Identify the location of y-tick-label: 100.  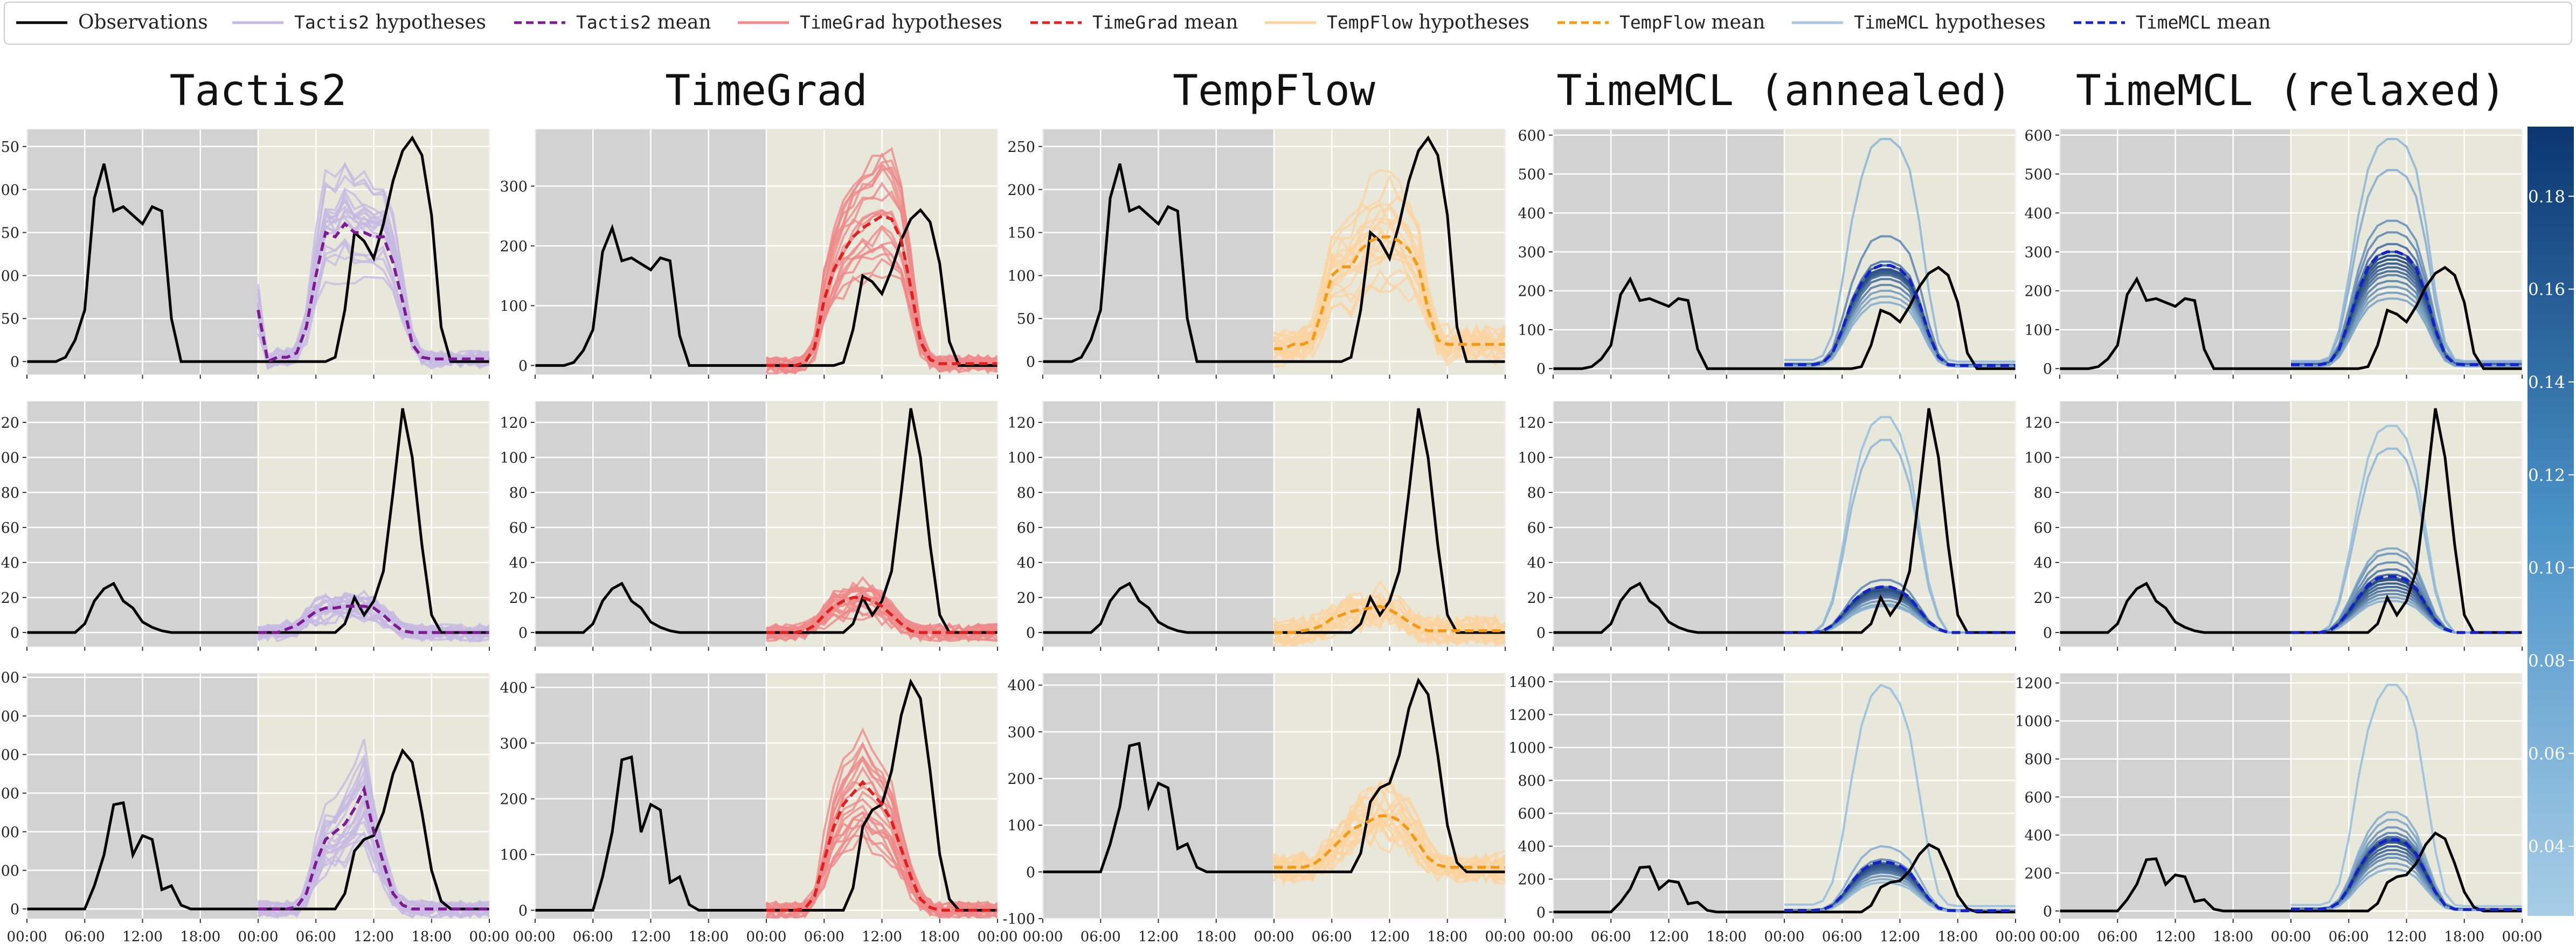
(514, 855).